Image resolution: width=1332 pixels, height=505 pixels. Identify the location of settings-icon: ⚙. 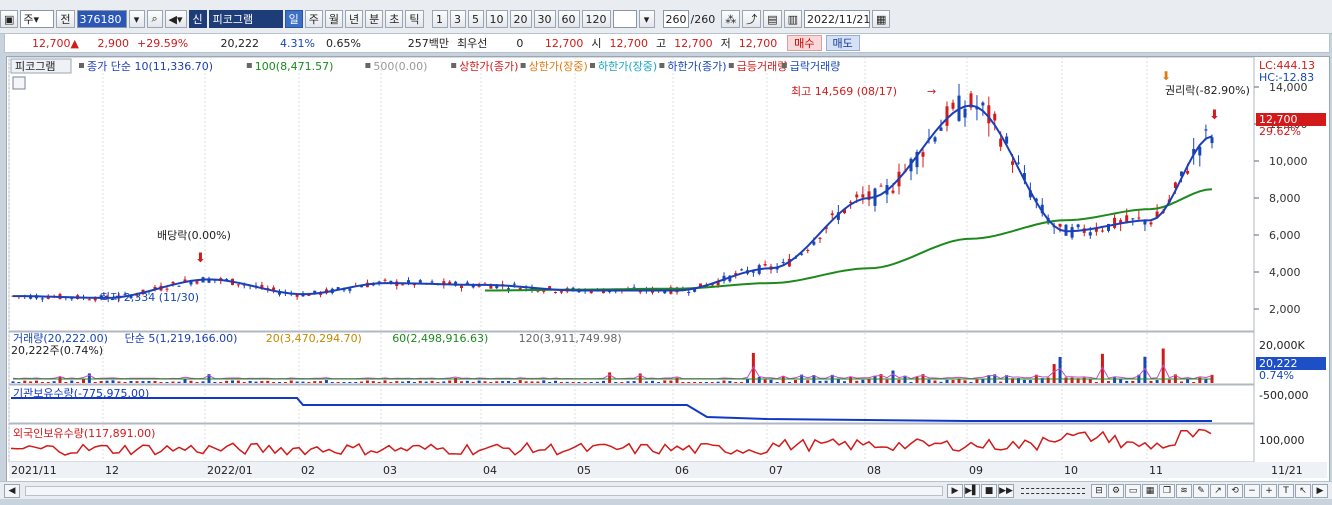
(1116, 490).